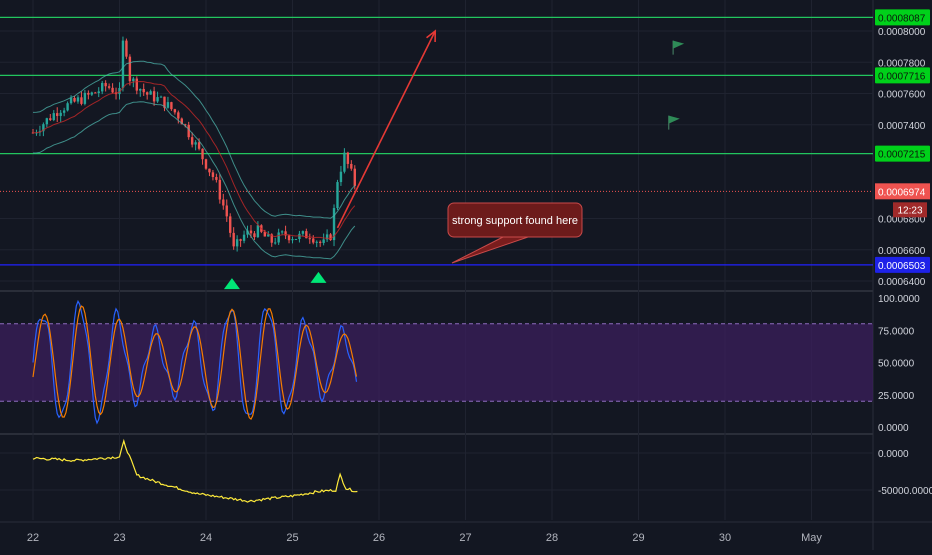 The image size is (932, 555). I want to click on y-tick-label: 0.0006600, so click(902, 251).